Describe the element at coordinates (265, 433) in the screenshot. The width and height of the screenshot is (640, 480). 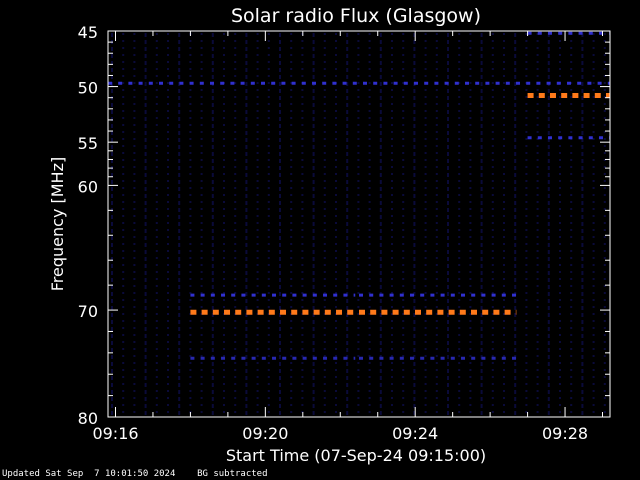
I see `x-tick-label: 09:20` at that location.